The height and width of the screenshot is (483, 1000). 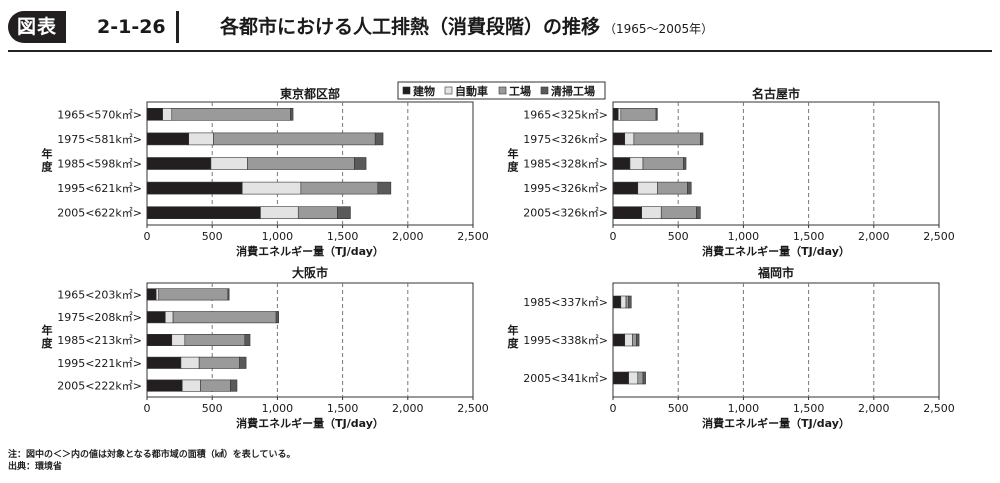 What do you see at coordinates (514, 160) in the screenshot?
I see `chart-2-y-axis-label: 年度` at bounding box center [514, 160].